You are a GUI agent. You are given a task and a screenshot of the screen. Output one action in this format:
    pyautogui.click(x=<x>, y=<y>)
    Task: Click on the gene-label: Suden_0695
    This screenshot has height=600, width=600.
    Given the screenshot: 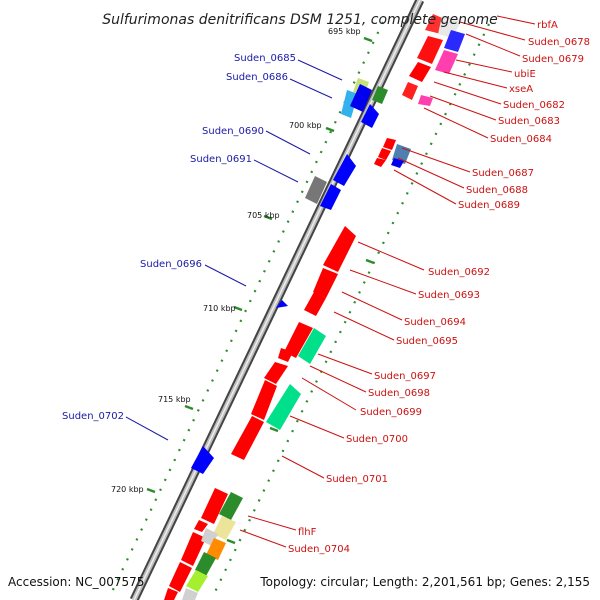 What is the action you would take?
    pyautogui.click(x=427, y=341)
    